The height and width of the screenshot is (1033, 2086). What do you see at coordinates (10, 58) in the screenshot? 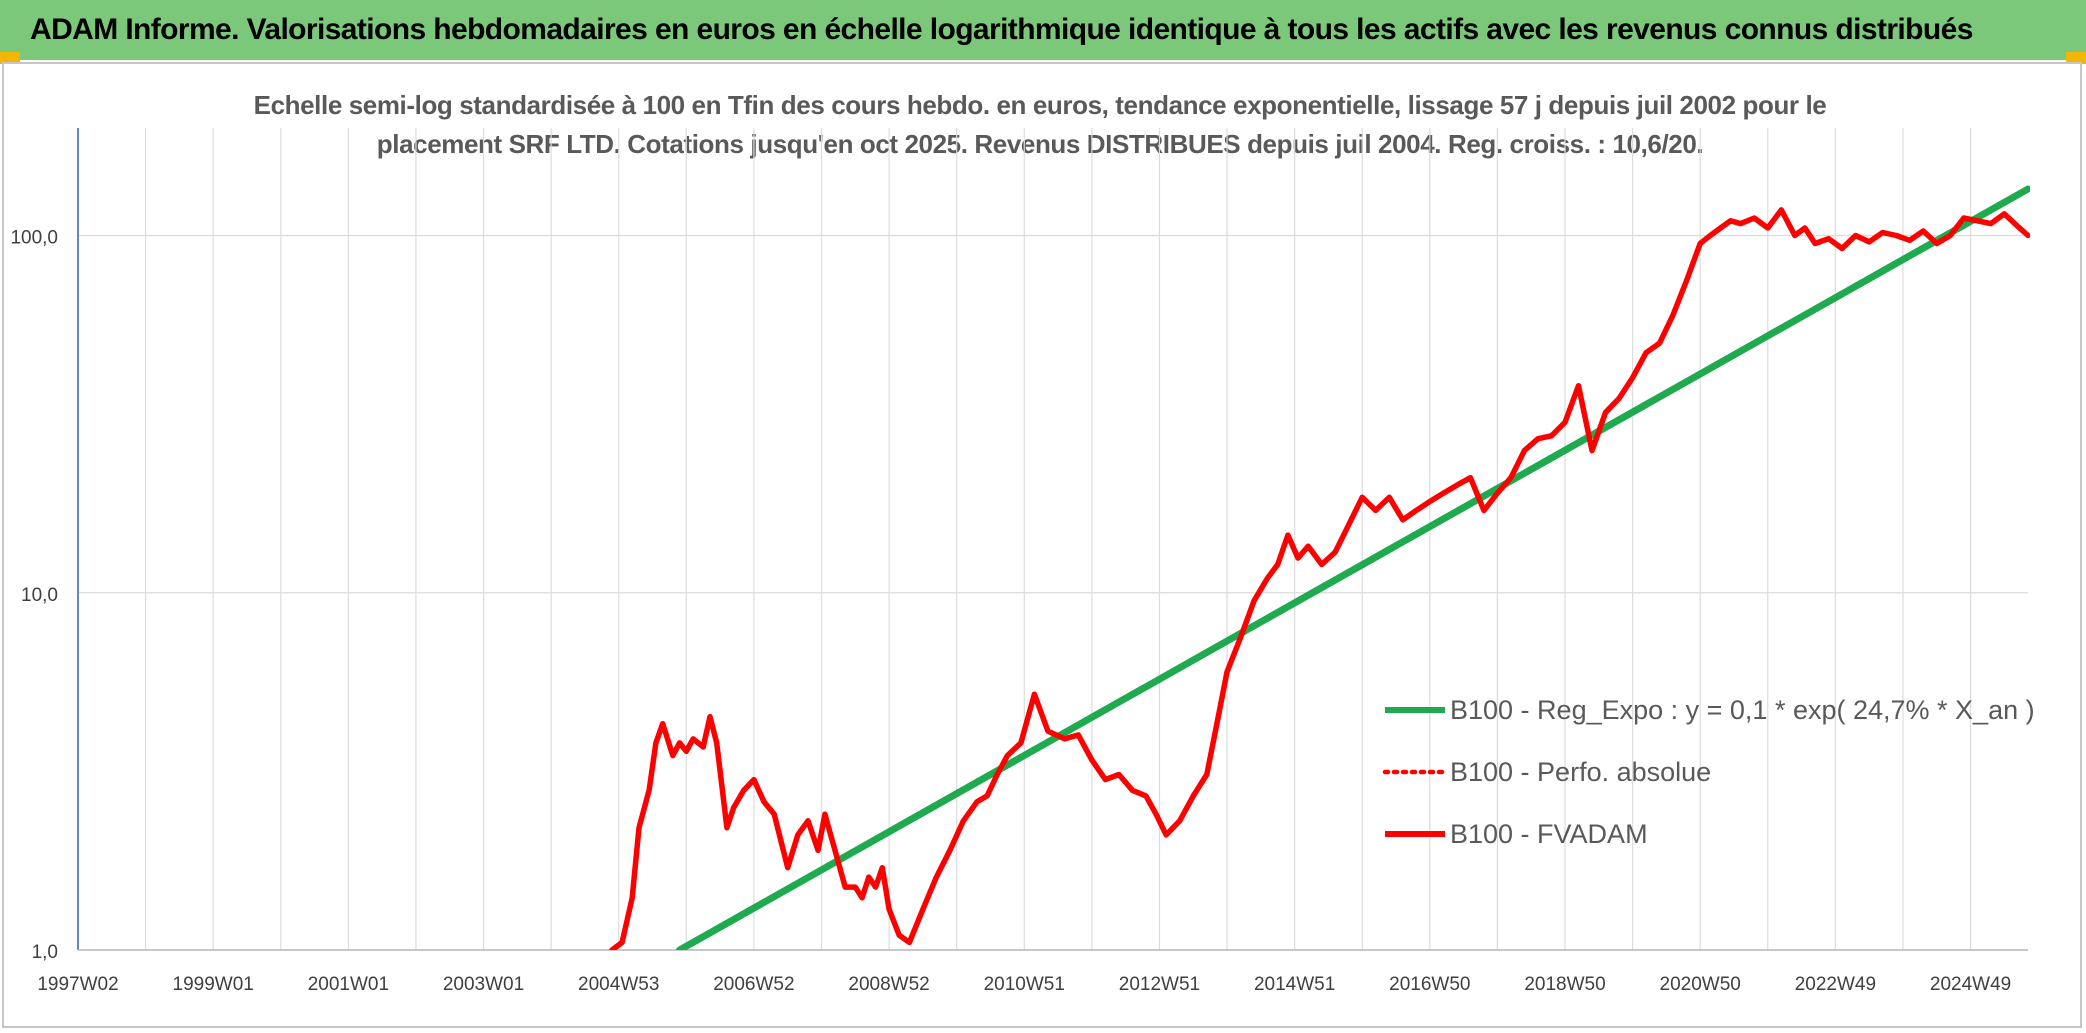
I see `corner-marker-left` at bounding box center [10, 58].